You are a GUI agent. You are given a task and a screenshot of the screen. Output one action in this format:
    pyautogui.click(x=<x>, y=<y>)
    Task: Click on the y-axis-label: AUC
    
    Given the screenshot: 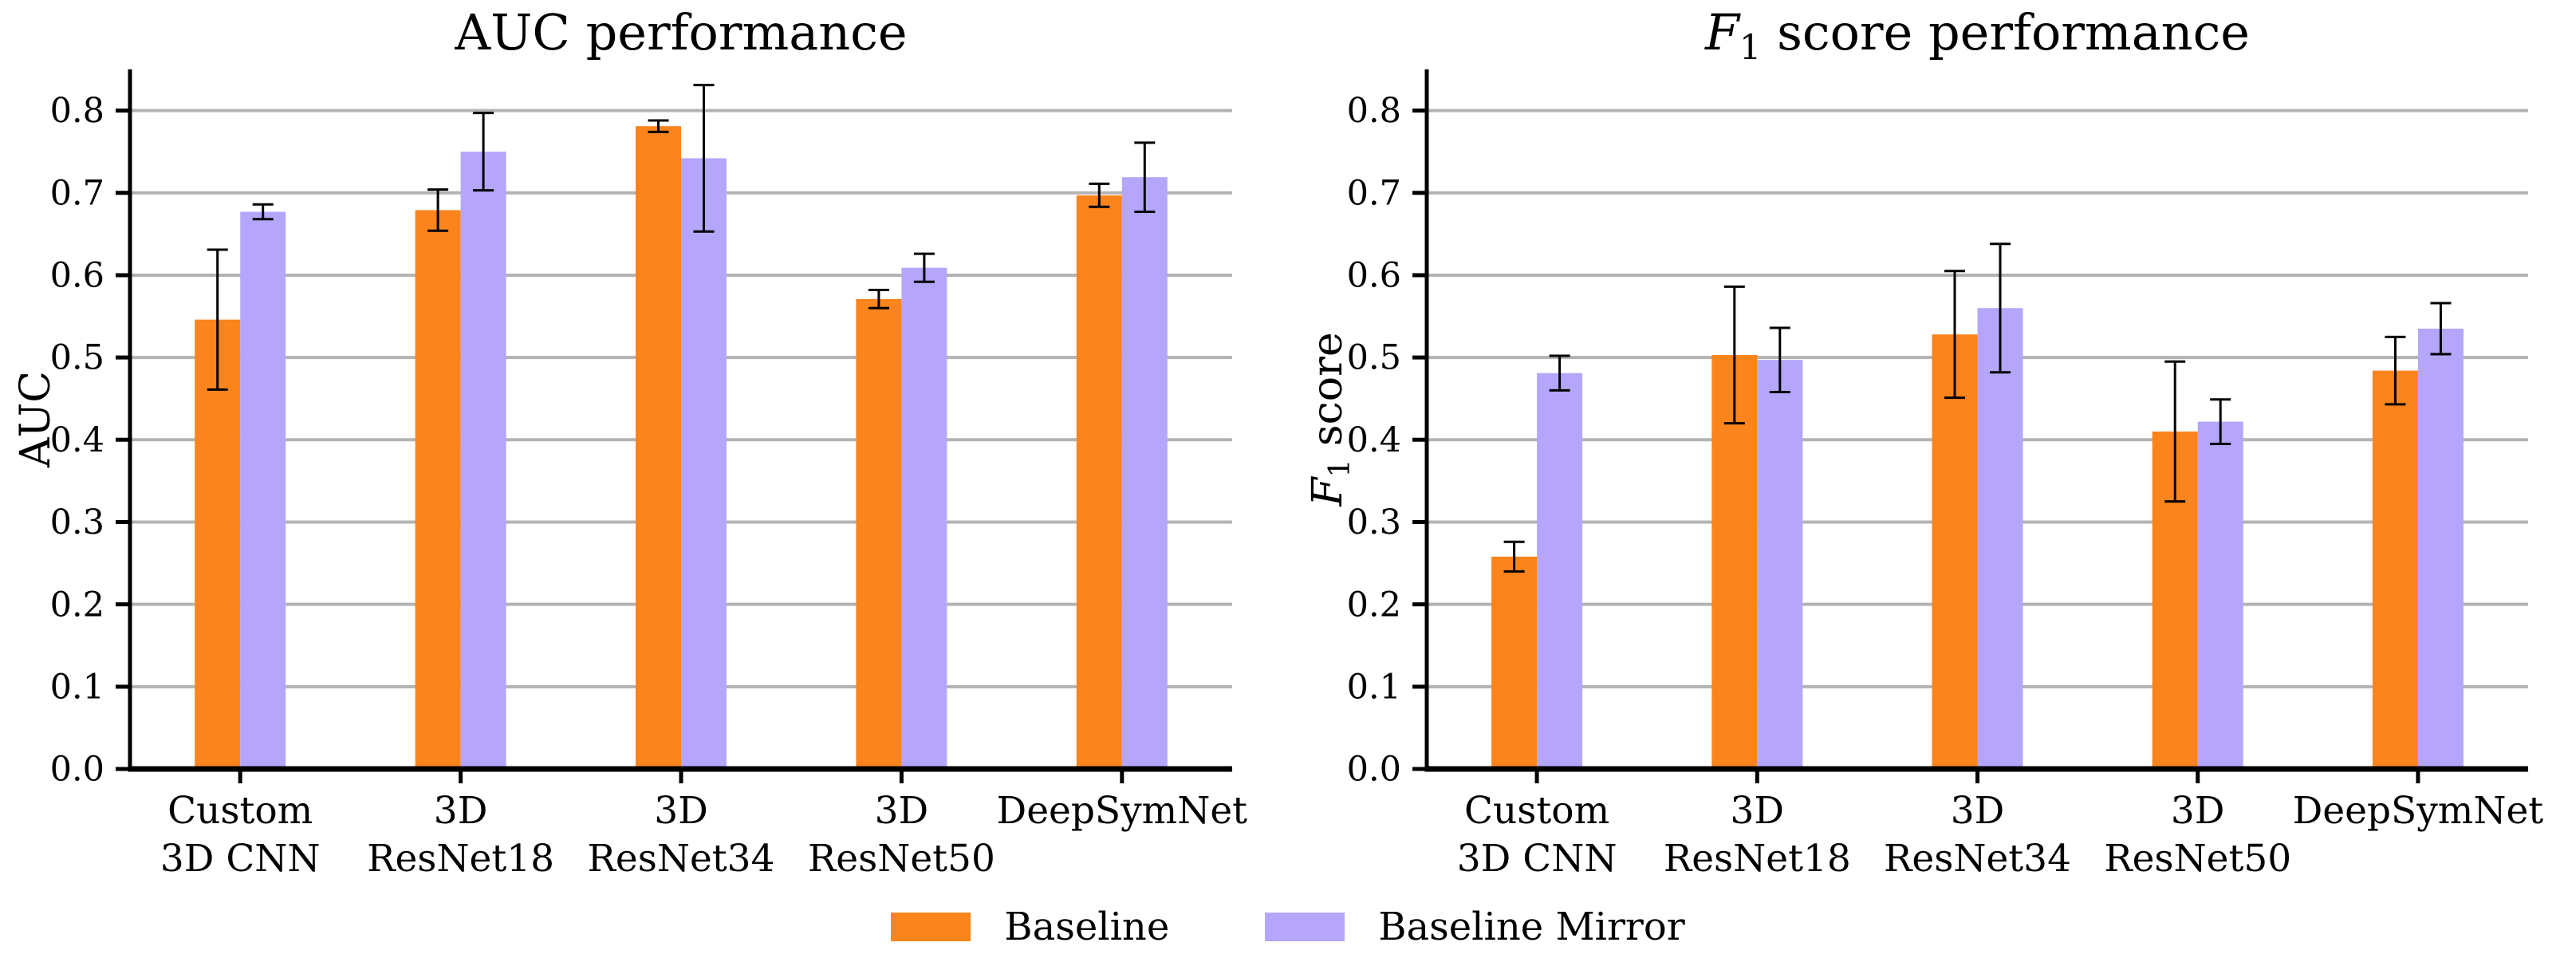 What is the action you would take?
    pyautogui.click(x=36, y=419)
    